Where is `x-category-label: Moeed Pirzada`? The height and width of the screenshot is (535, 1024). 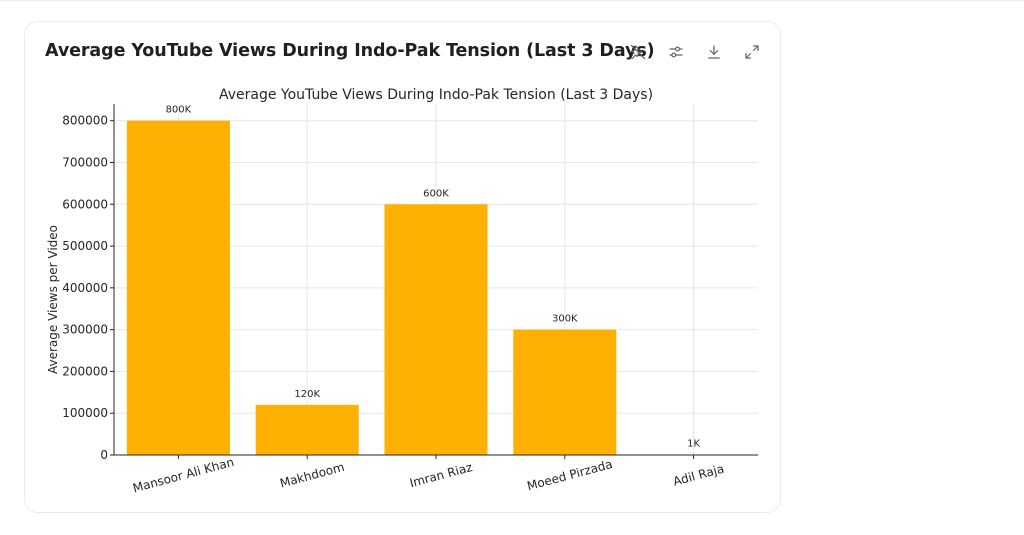 x-category-label: Moeed Pirzada is located at coordinates (570, 475).